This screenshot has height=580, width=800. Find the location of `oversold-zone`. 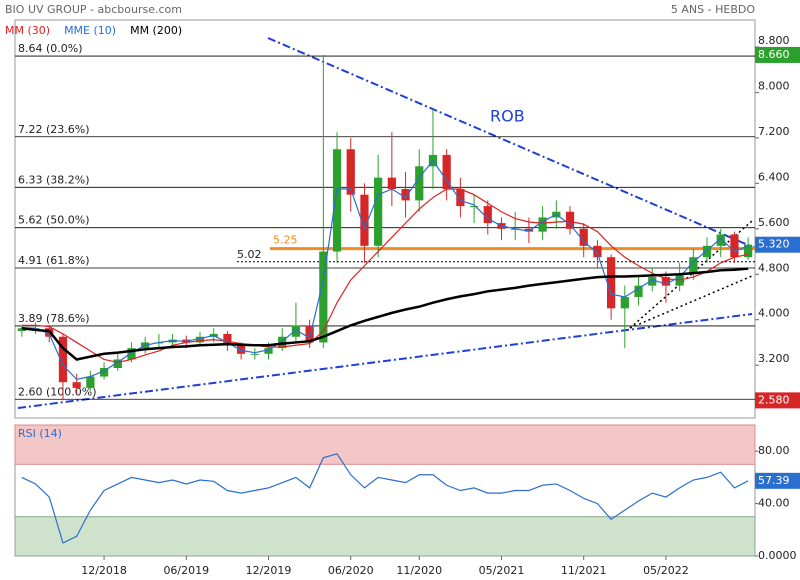

oversold-zone is located at coordinates (385, 536).